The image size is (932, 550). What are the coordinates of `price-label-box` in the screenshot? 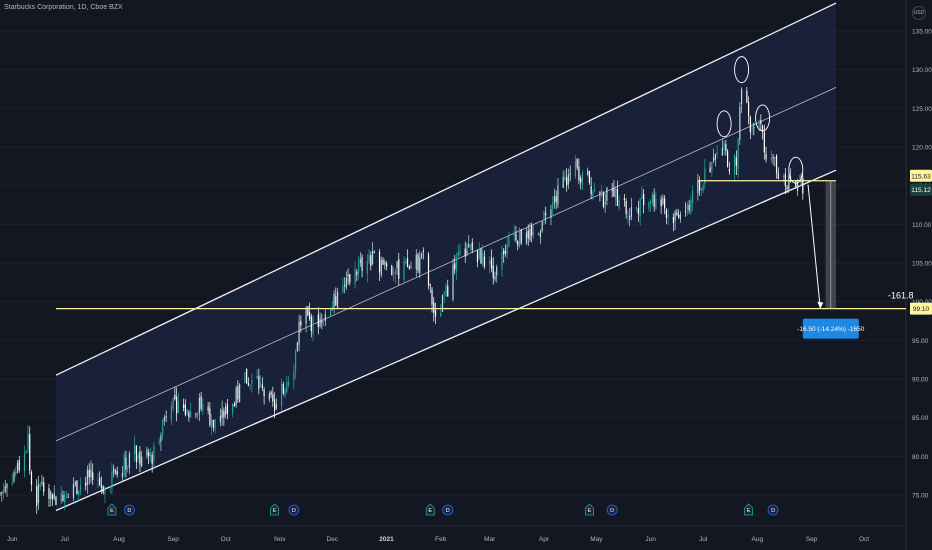 It's located at (921, 308).